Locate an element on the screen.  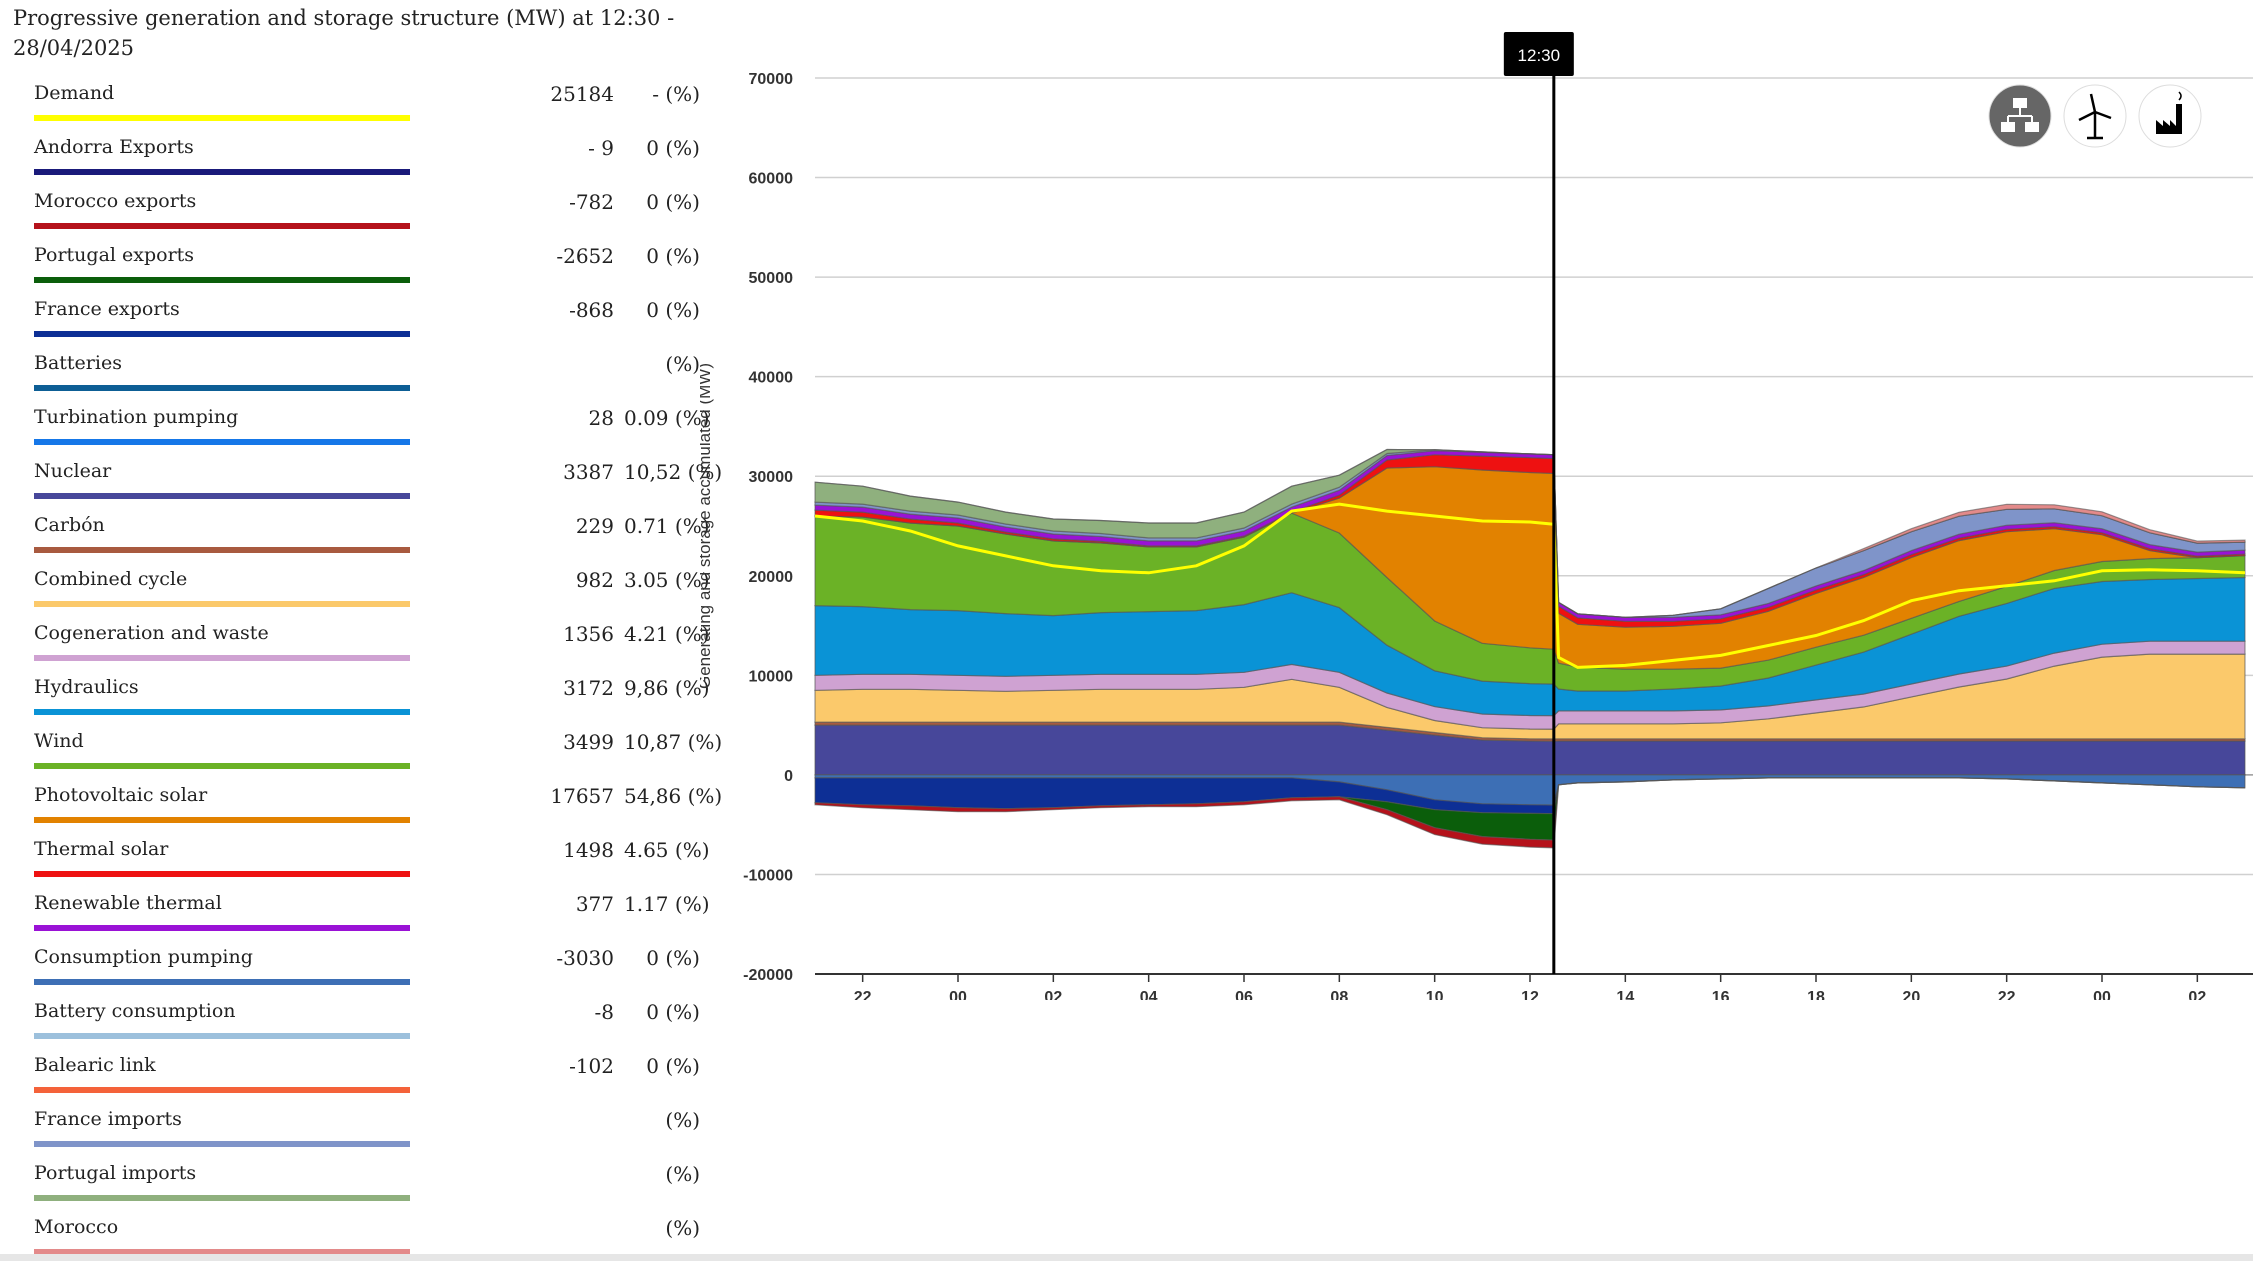
legend-label: Renewable thermal is located at coordinates (128, 903).